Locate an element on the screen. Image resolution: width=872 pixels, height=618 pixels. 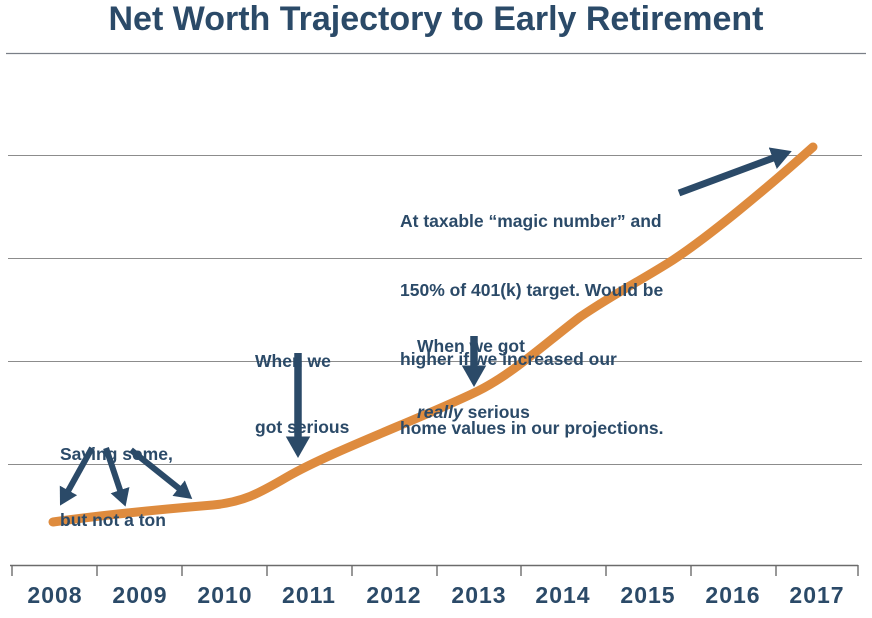
annotation-really-line2: really serious is located at coordinates (473, 412).